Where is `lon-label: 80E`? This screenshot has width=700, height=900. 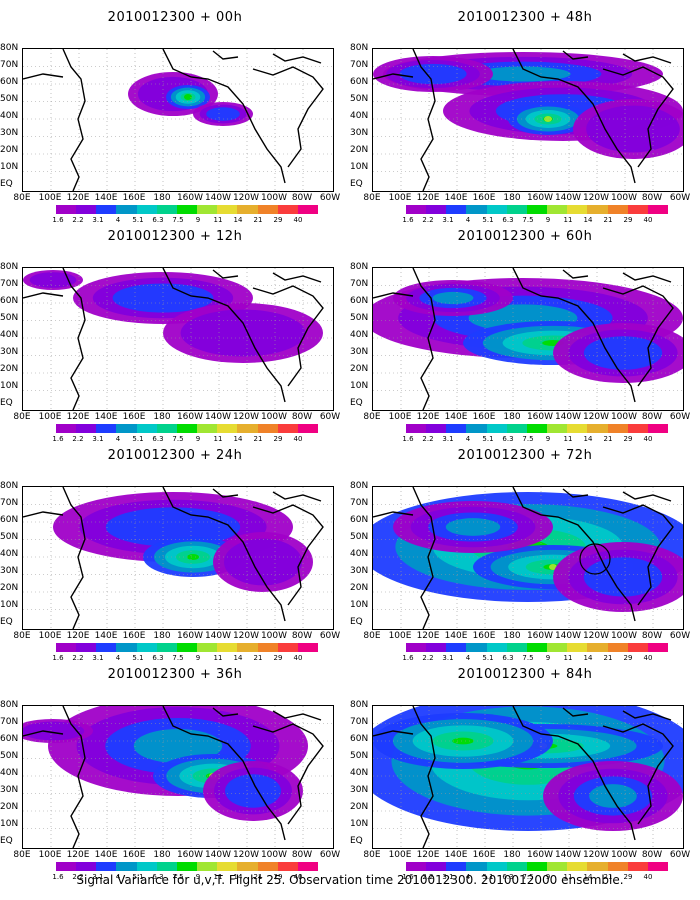 lon-label: 80E is located at coordinates (22, 855).